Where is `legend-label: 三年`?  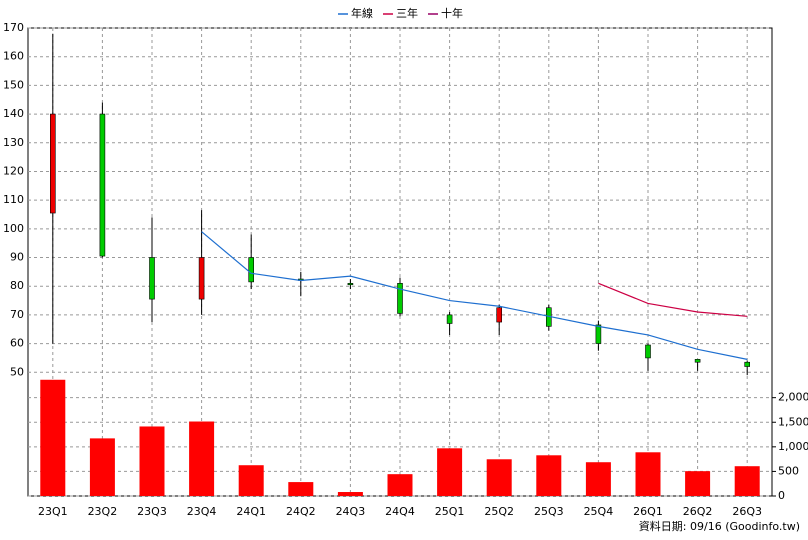 legend-label: 三年 is located at coordinates (407, 13).